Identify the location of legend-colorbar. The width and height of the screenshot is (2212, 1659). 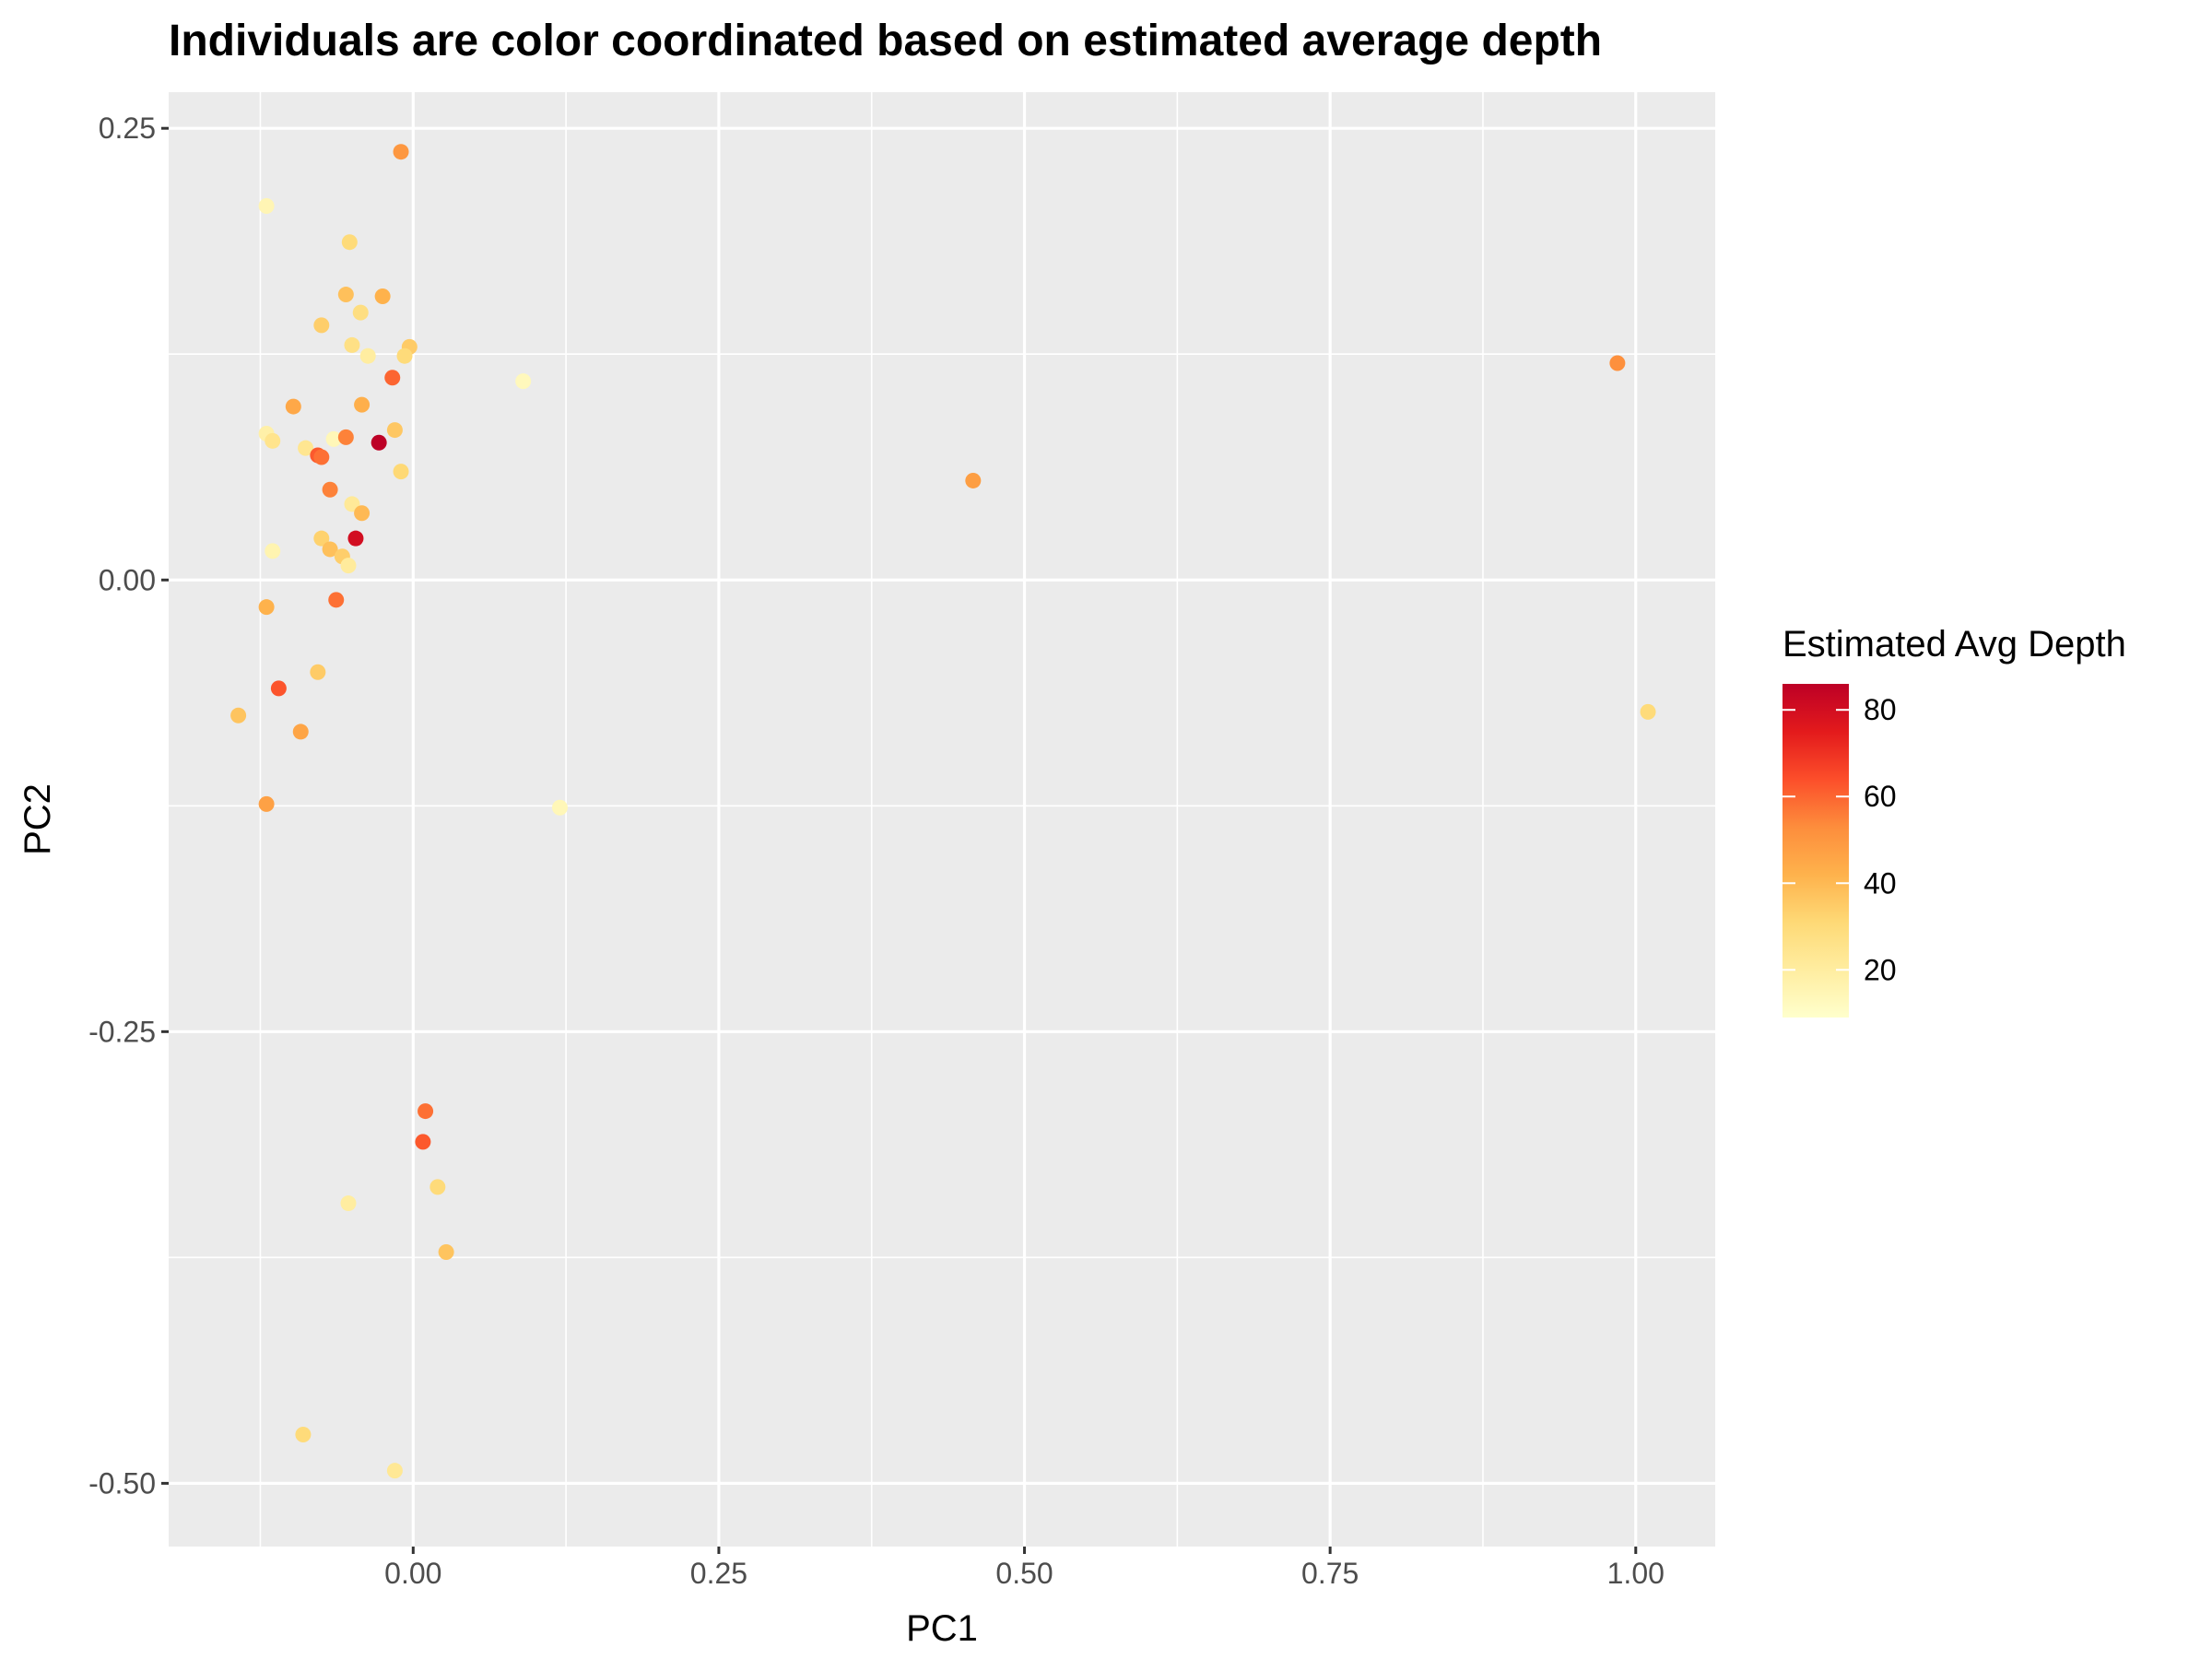
(1816, 851).